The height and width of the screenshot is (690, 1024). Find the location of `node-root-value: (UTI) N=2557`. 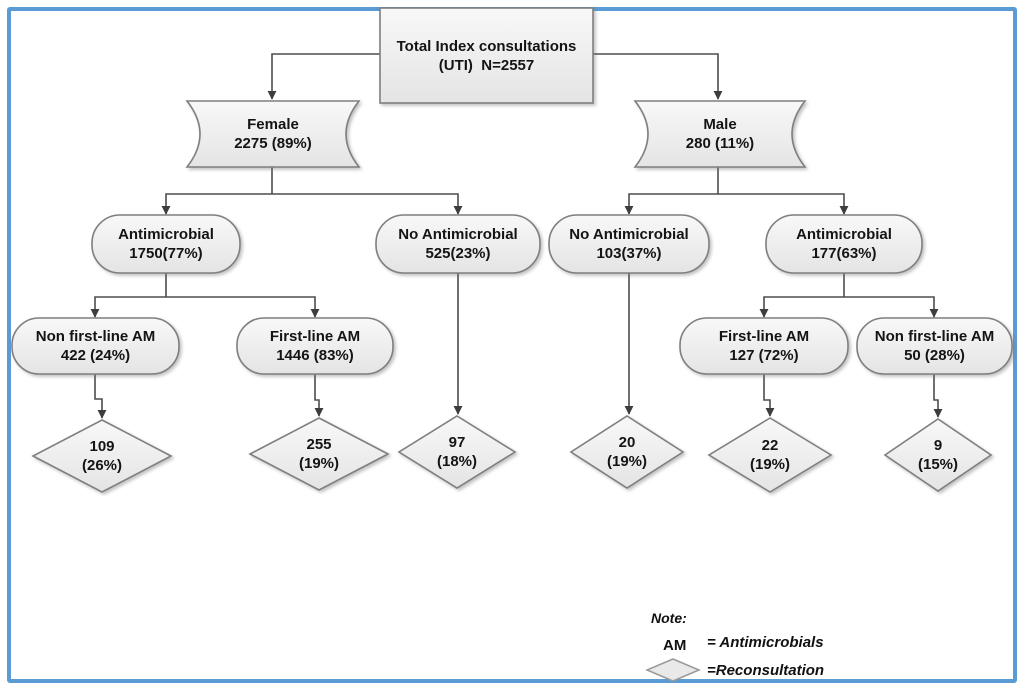

node-root-value: (UTI) N=2557 is located at coordinates (486, 65).